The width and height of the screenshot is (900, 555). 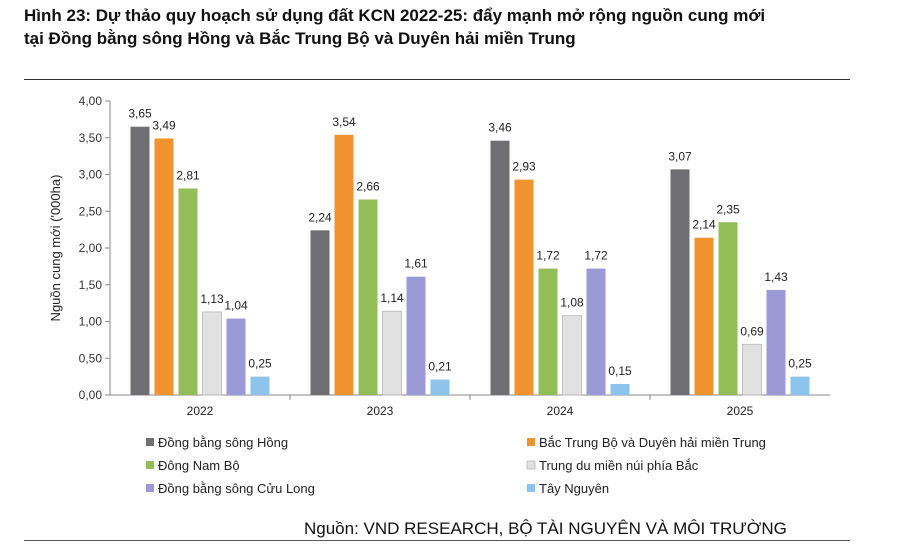 I want to click on legend-entry: Đồng bằng sông Hồng, so click(x=223, y=442).